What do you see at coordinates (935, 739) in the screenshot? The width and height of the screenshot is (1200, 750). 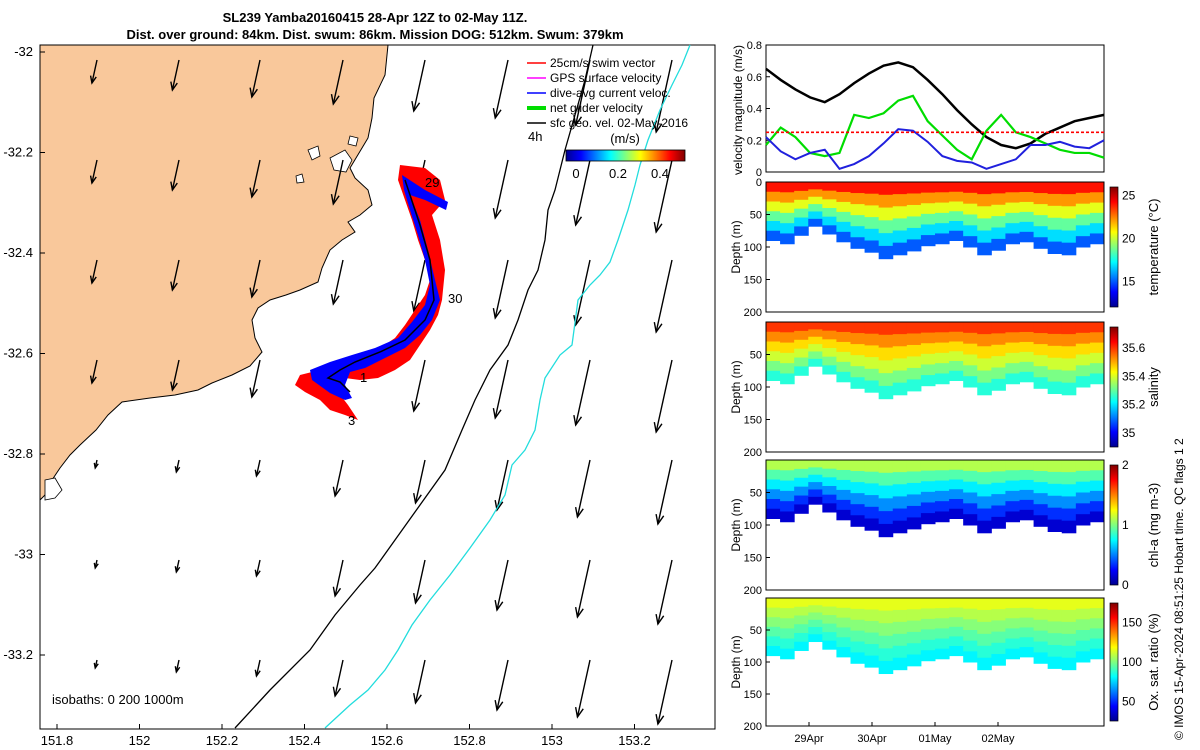 I see `time-tick-label: 01May` at bounding box center [935, 739].